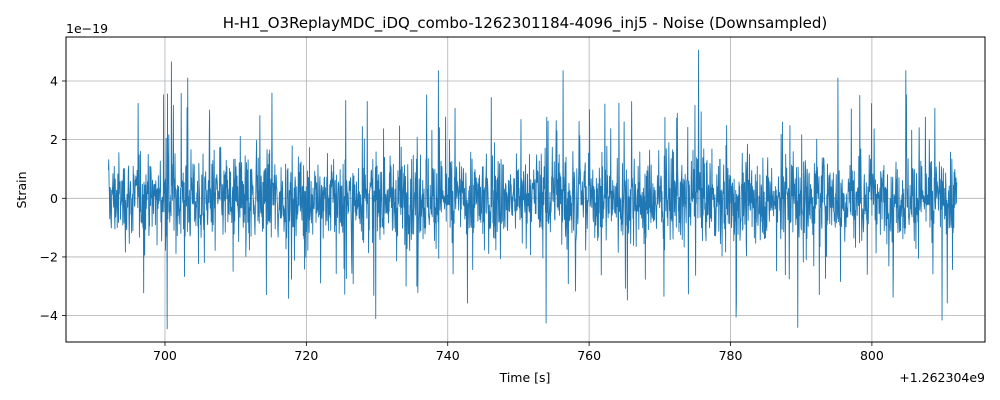 This screenshot has width=1000, height=400. What do you see at coordinates (448, 355) in the screenshot?
I see `x-tick-label: 740` at bounding box center [448, 355].